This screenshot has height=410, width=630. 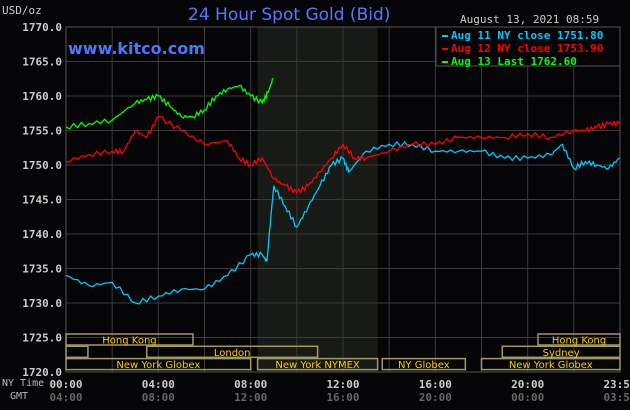 What do you see at coordinates (19, 396) in the screenshot?
I see `gmt-label: GMT` at bounding box center [19, 396].